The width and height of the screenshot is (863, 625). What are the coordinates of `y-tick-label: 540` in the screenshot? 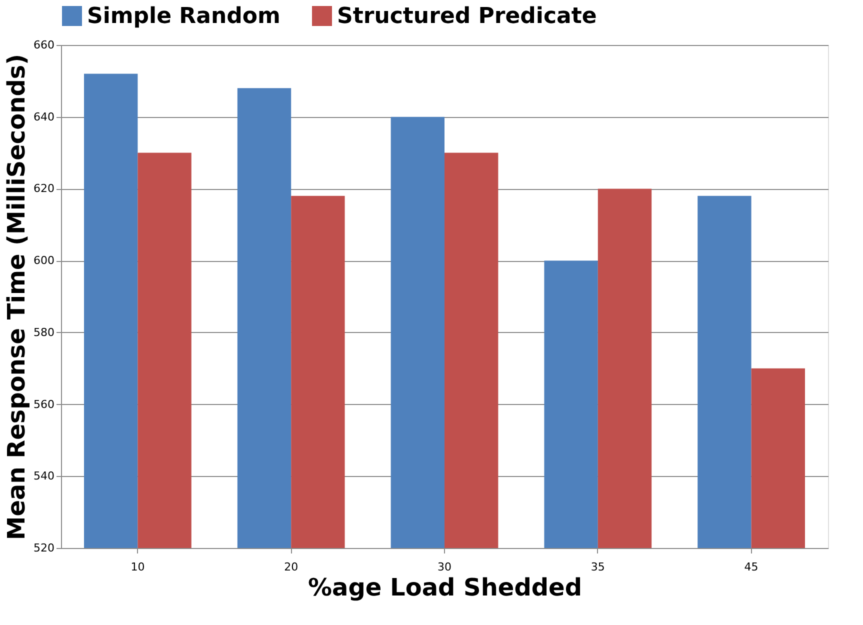 It's located at (44, 476).